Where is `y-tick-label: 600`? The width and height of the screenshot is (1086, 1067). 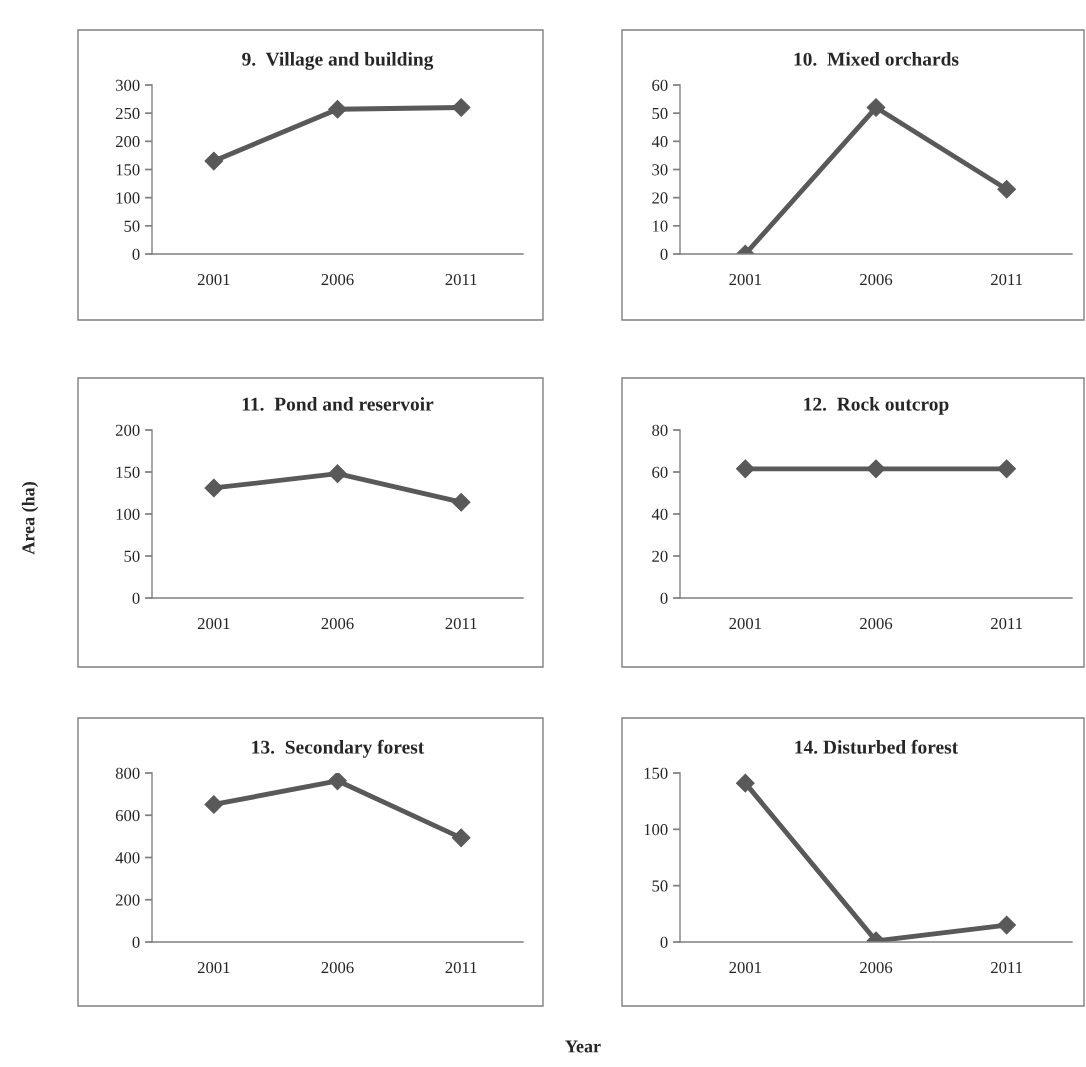
y-tick-label: 600 is located at coordinates (127, 815).